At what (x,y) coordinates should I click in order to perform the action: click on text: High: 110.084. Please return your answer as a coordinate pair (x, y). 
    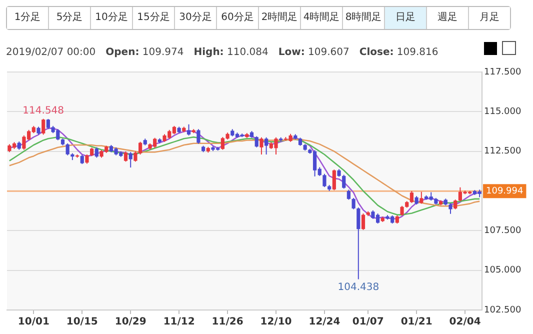
    Looking at the image, I should click on (231, 52).